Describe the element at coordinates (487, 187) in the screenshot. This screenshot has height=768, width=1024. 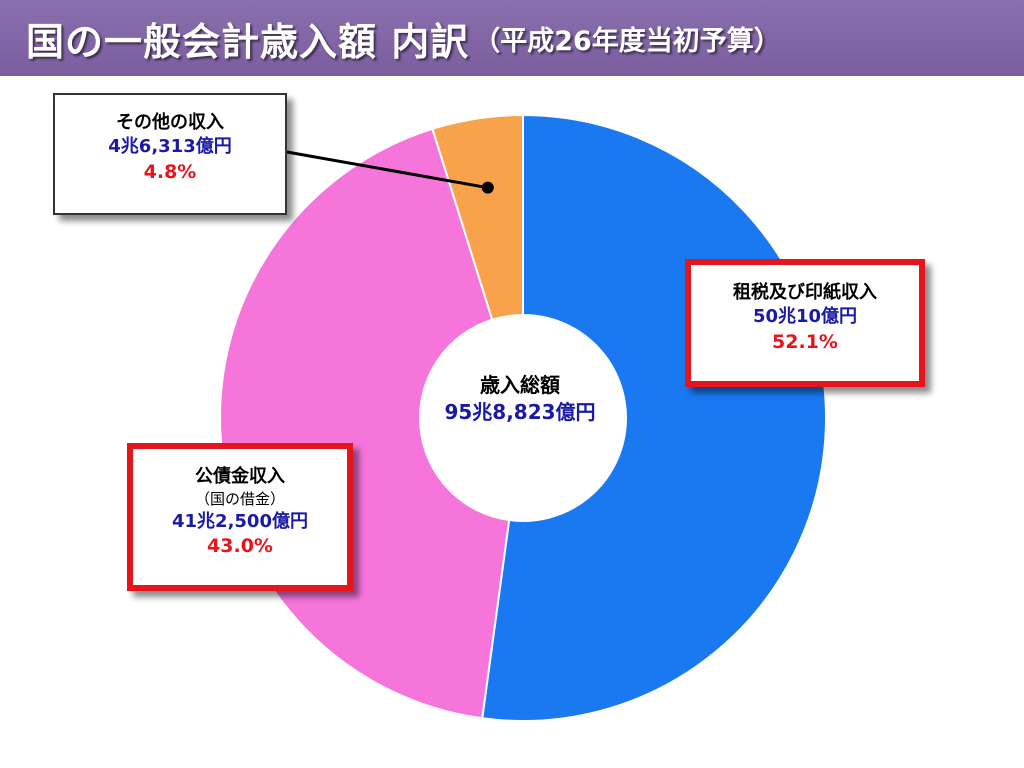
I see `connector-dot-other` at that location.